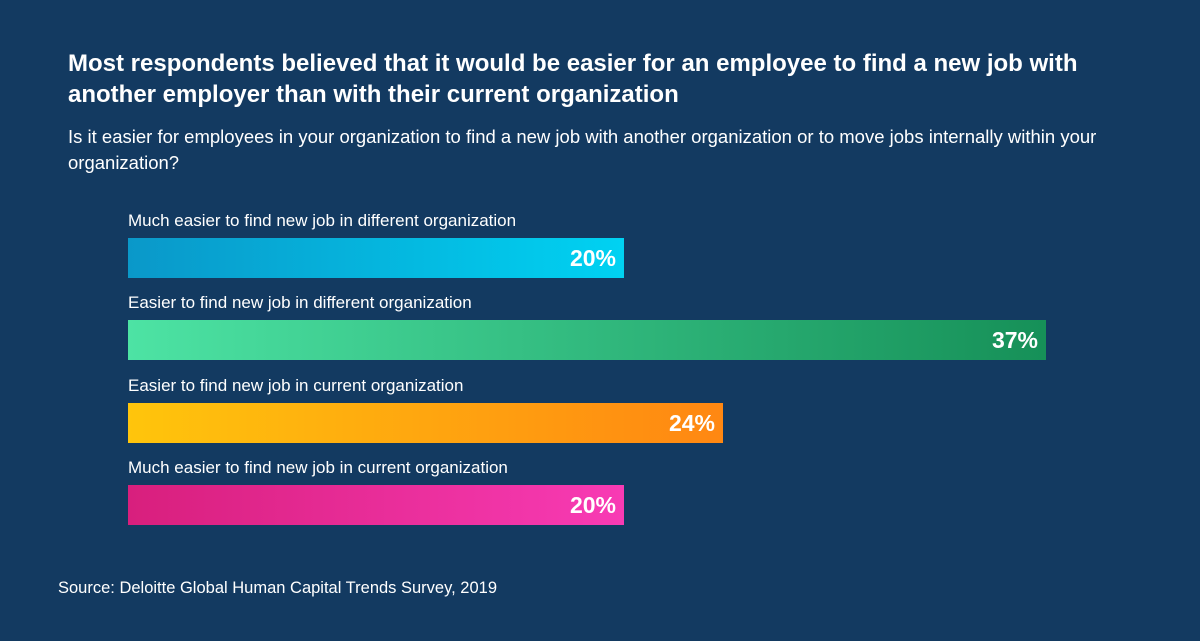  Describe the element at coordinates (1014, 340) in the screenshot. I see `bar-value-label: 37%` at that location.